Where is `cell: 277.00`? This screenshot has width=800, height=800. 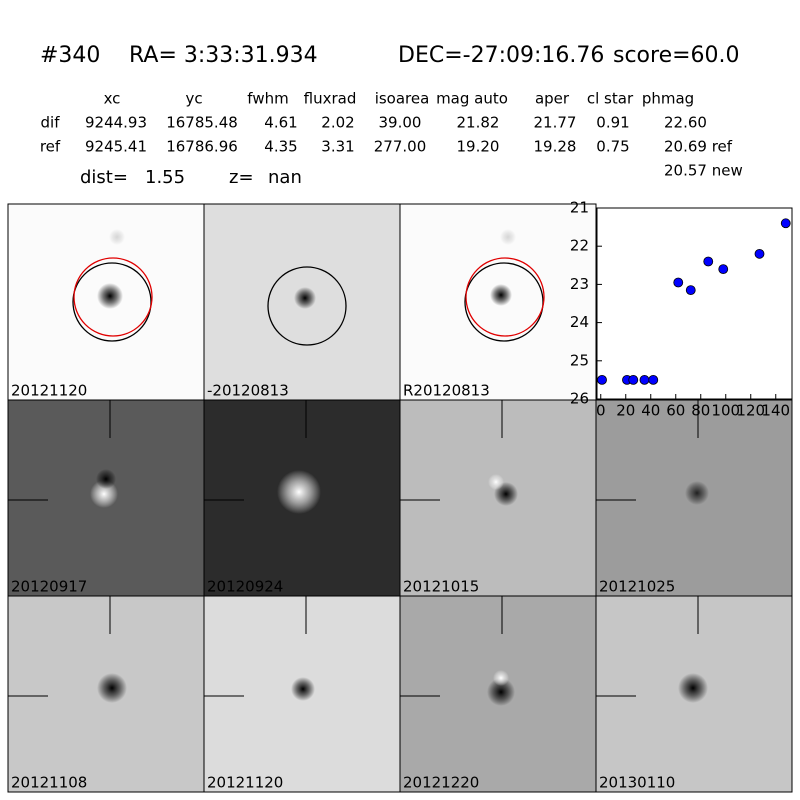
cell: 277.00 is located at coordinates (400, 147).